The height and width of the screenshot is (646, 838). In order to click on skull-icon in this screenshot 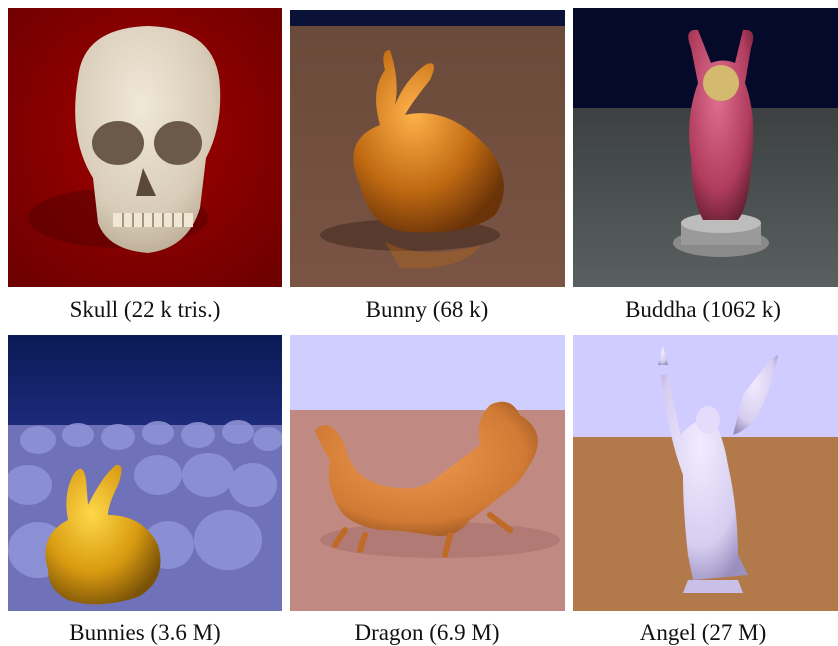, I will do `click(145, 147)`.